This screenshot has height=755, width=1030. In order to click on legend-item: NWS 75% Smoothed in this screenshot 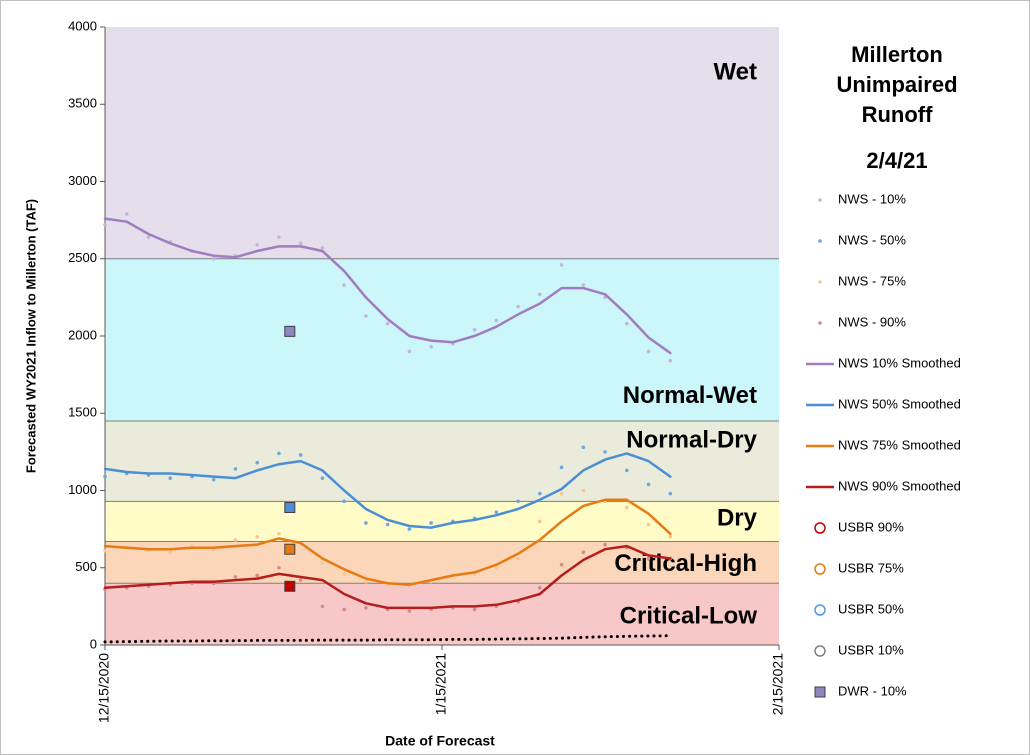, I will do `click(883, 444)`.